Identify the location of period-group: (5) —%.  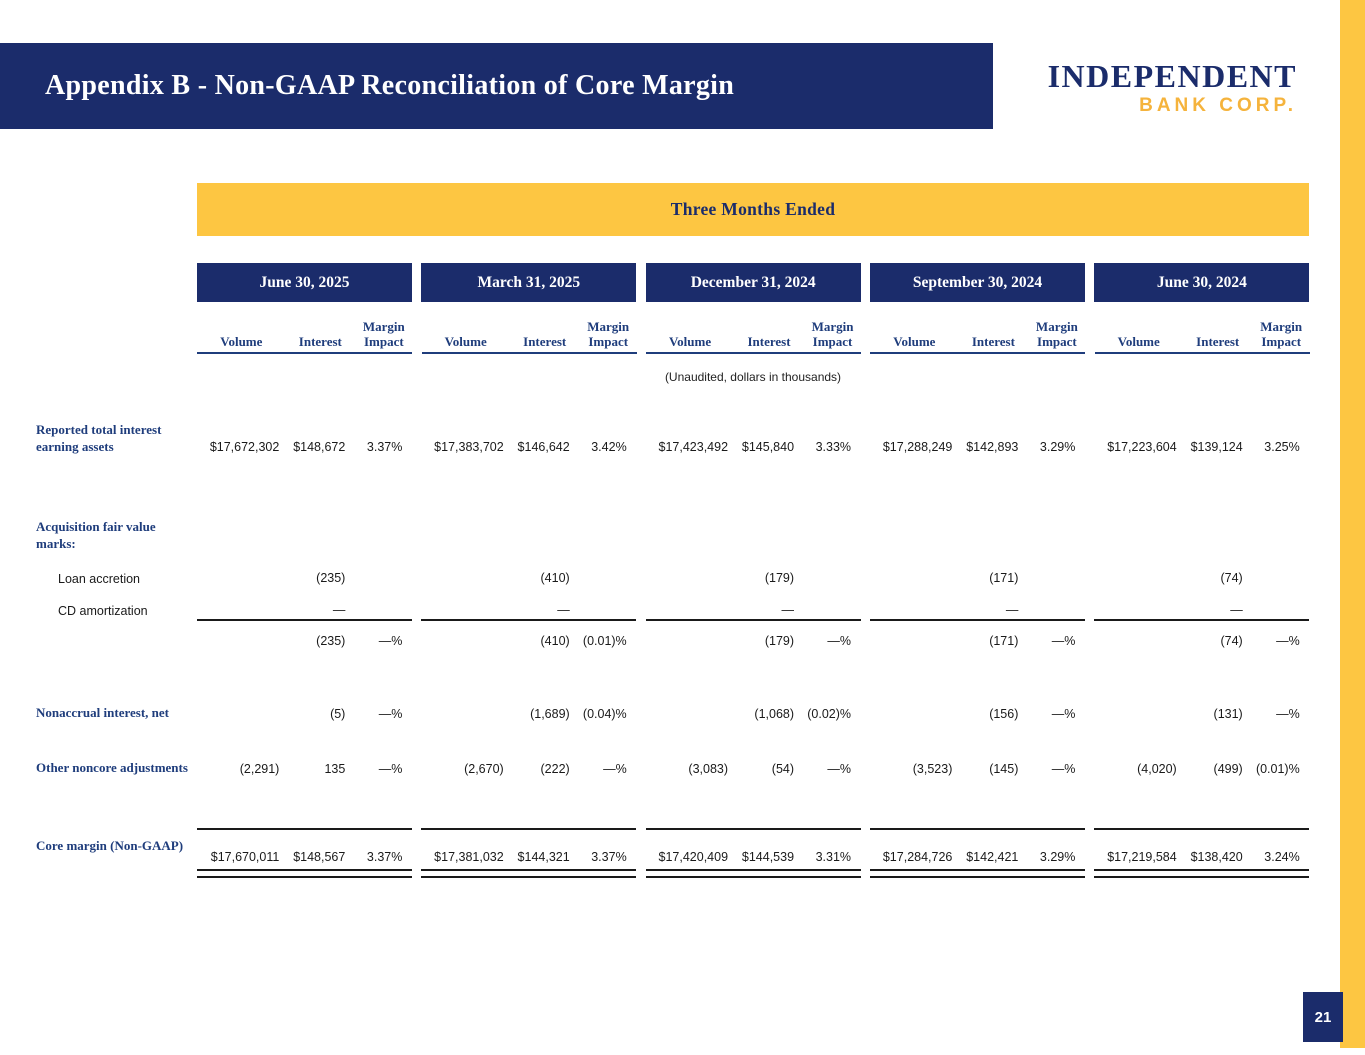
(304, 714).